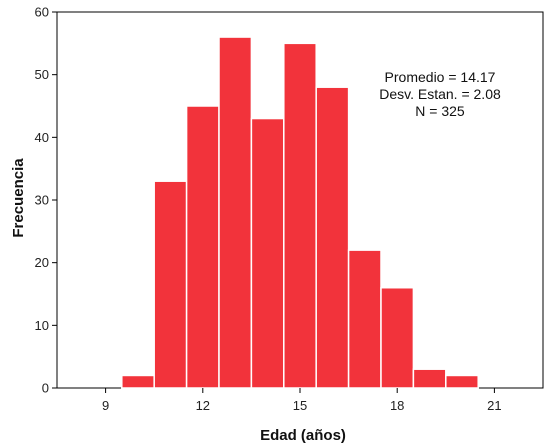  What do you see at coordinates (42, 12) in the screenshot?
I see `y-tick-label: 60` at bounding box center [42, 12].